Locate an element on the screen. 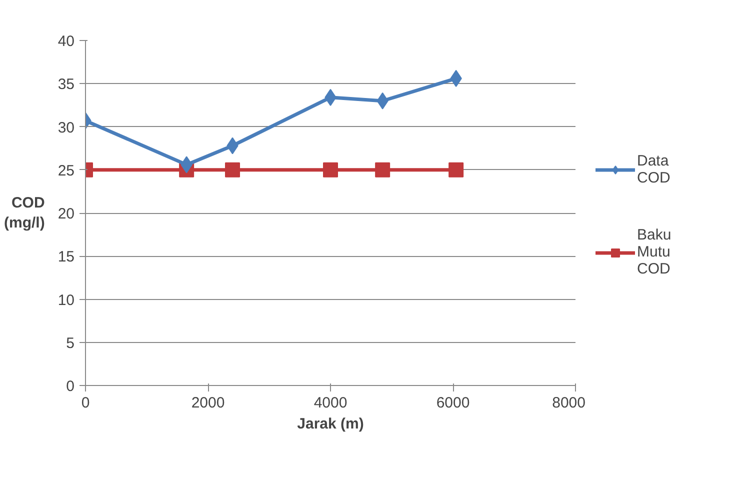 This screenshot has width=746, height=495. x-axis-title: Jarak (m) is located at coordinates (330, 424).